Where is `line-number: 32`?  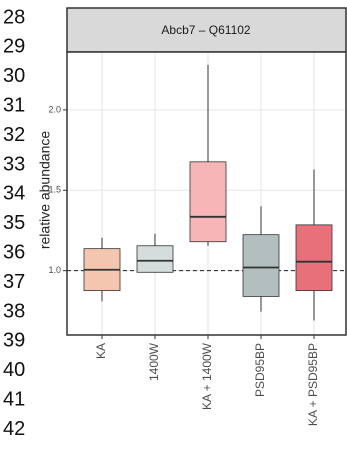 line-number: 32 is located at coordinates (14, 135).